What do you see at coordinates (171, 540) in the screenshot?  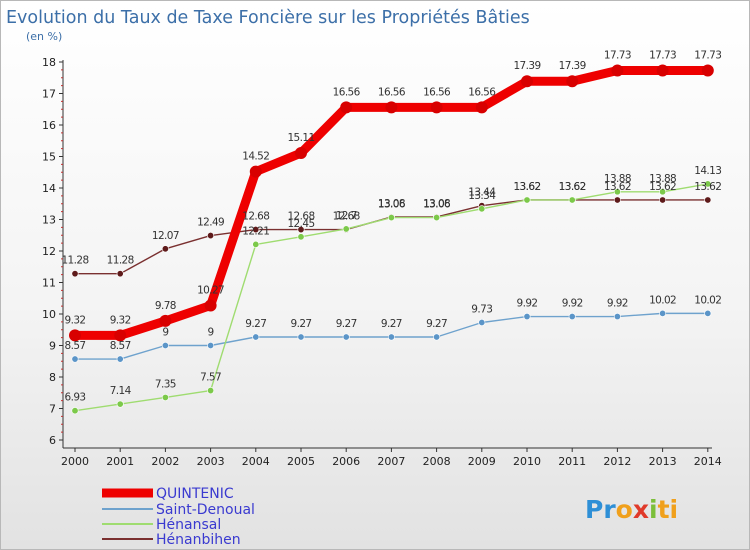 I see `legend-item-Hénanbihen: Hénanbihen` at bounding box center [171, 540].